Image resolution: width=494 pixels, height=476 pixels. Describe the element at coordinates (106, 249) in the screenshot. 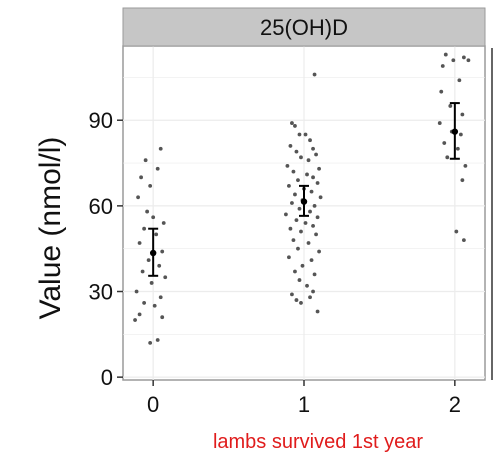

I see `y-axis: 0 30 60 90` at that location.